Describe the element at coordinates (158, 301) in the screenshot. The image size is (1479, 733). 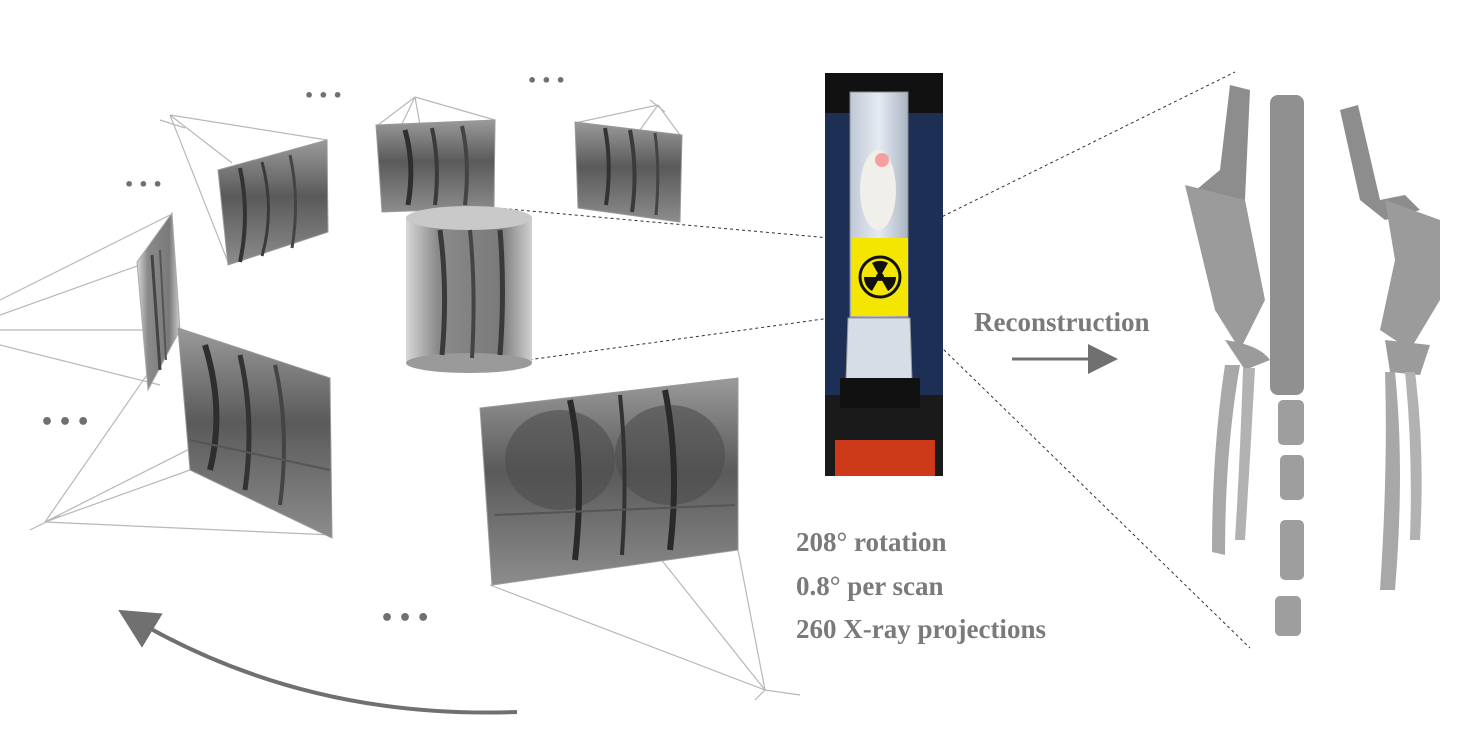
I see `projection-panel-left-narrow` at that location.